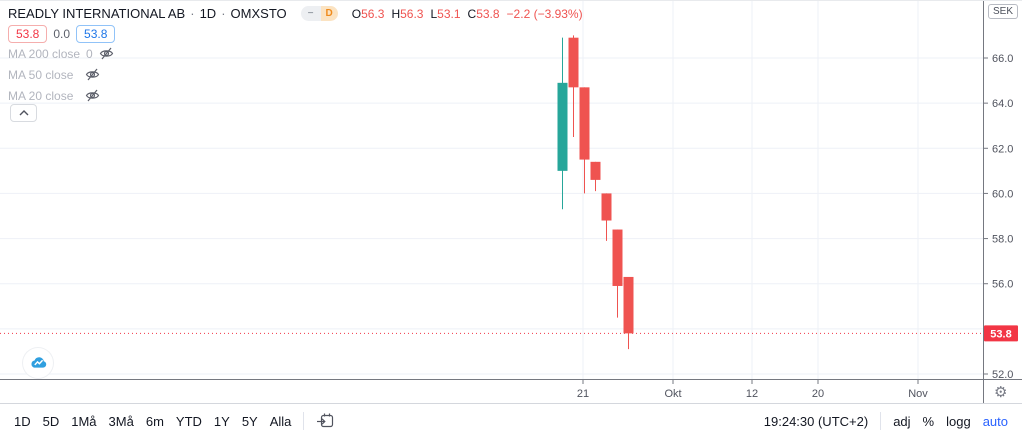  Describe the element at coordinates (41, 95) in the screenshot. I see `study-label: MA 20 close` at that location.